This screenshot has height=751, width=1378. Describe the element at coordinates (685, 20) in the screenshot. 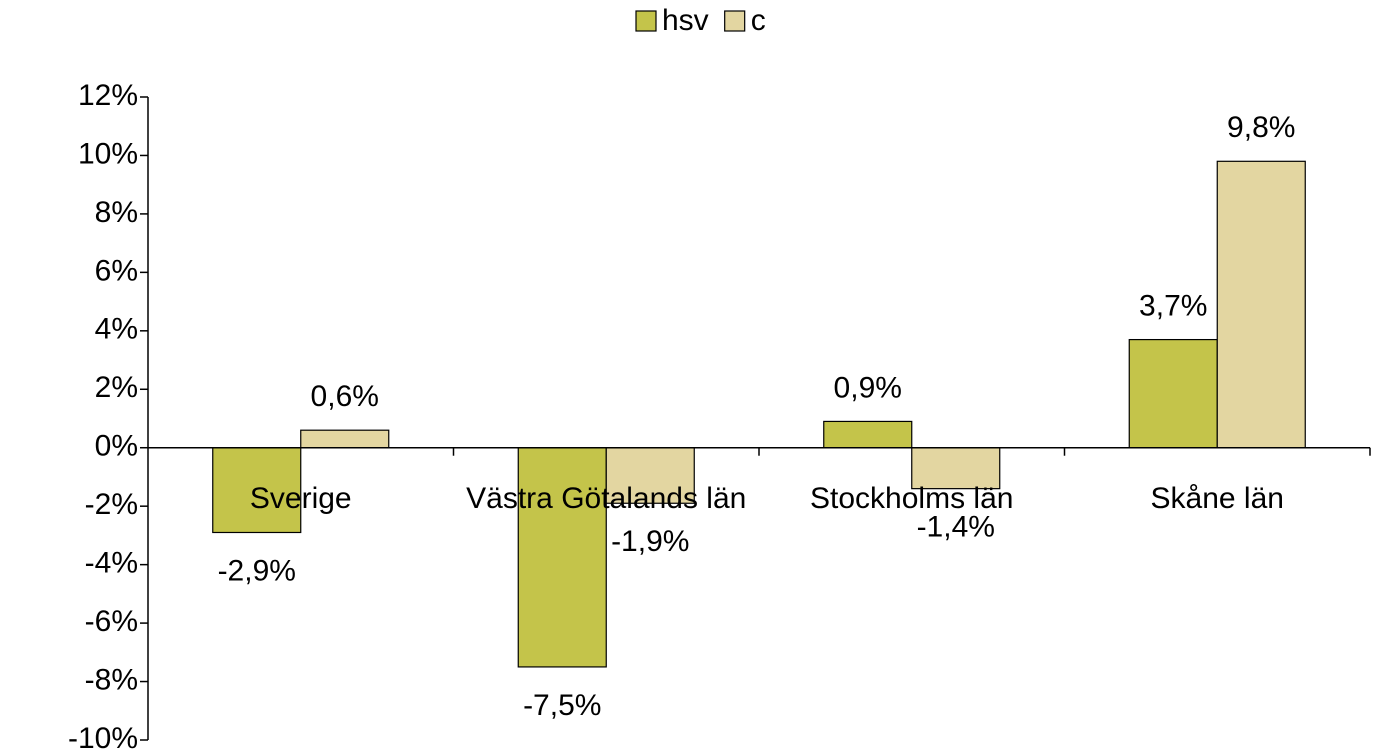

I see `legend-label: hsv` at that location.